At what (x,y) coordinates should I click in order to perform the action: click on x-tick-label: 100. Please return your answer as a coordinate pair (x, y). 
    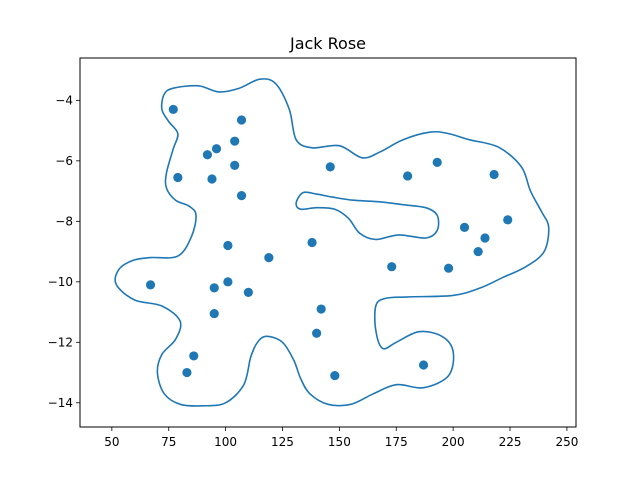
    Looking at the image, I should click on (225, 442).